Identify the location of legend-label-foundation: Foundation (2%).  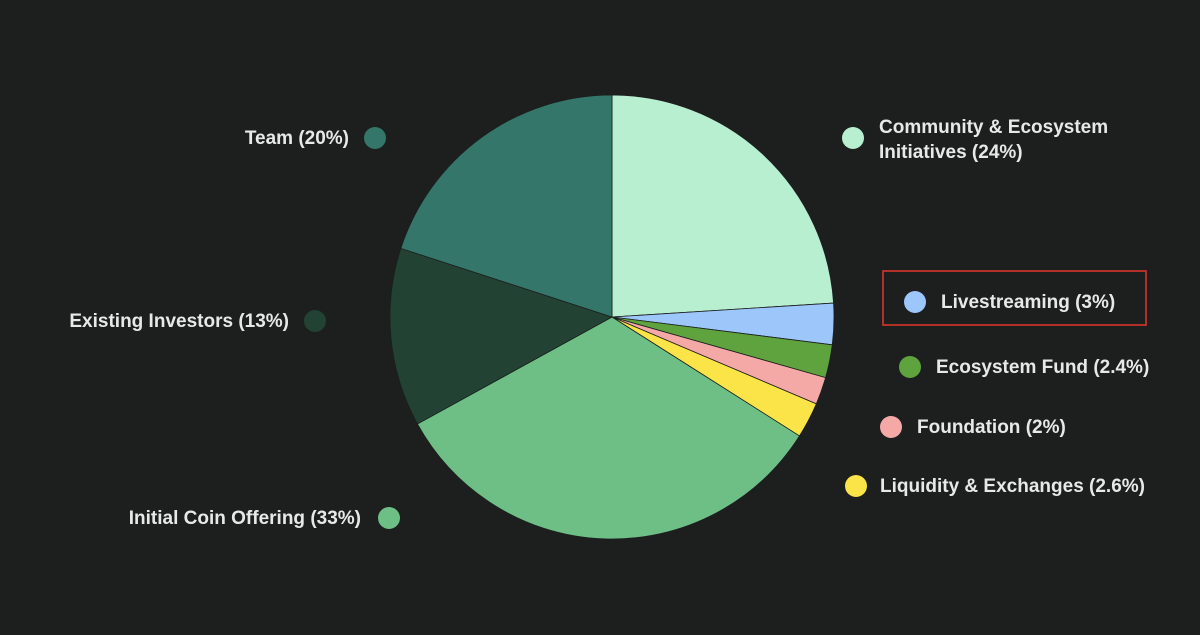
(991, 427).